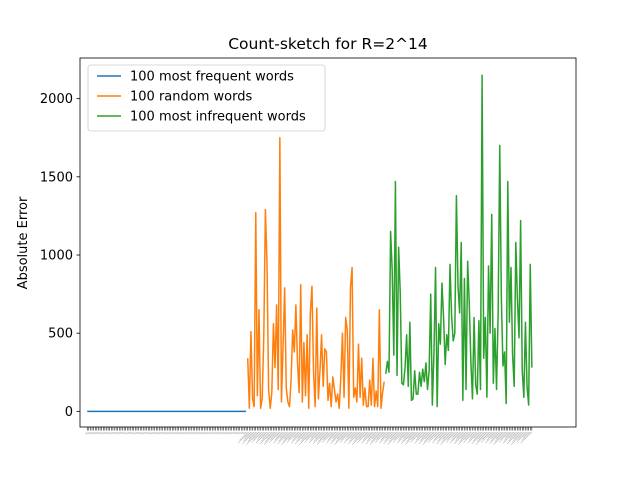  I want to click on y-tick-label-0: 0, so click(69, 412).